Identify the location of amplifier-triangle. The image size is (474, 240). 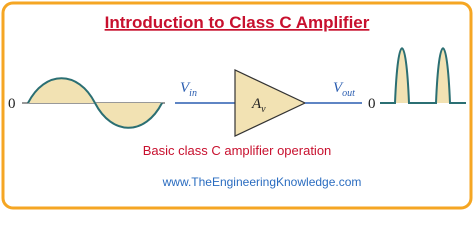
(270, 103).